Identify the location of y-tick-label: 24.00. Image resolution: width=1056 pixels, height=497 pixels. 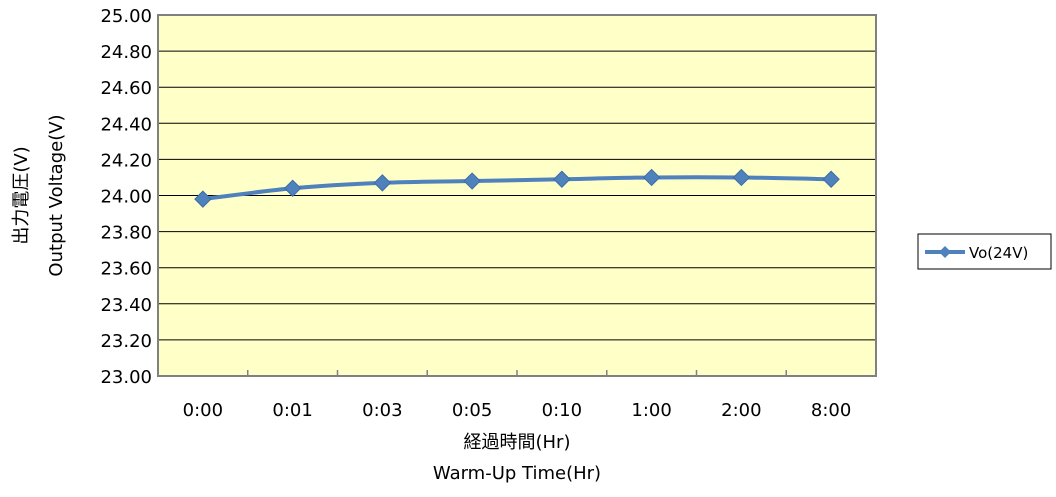
(126, 197).